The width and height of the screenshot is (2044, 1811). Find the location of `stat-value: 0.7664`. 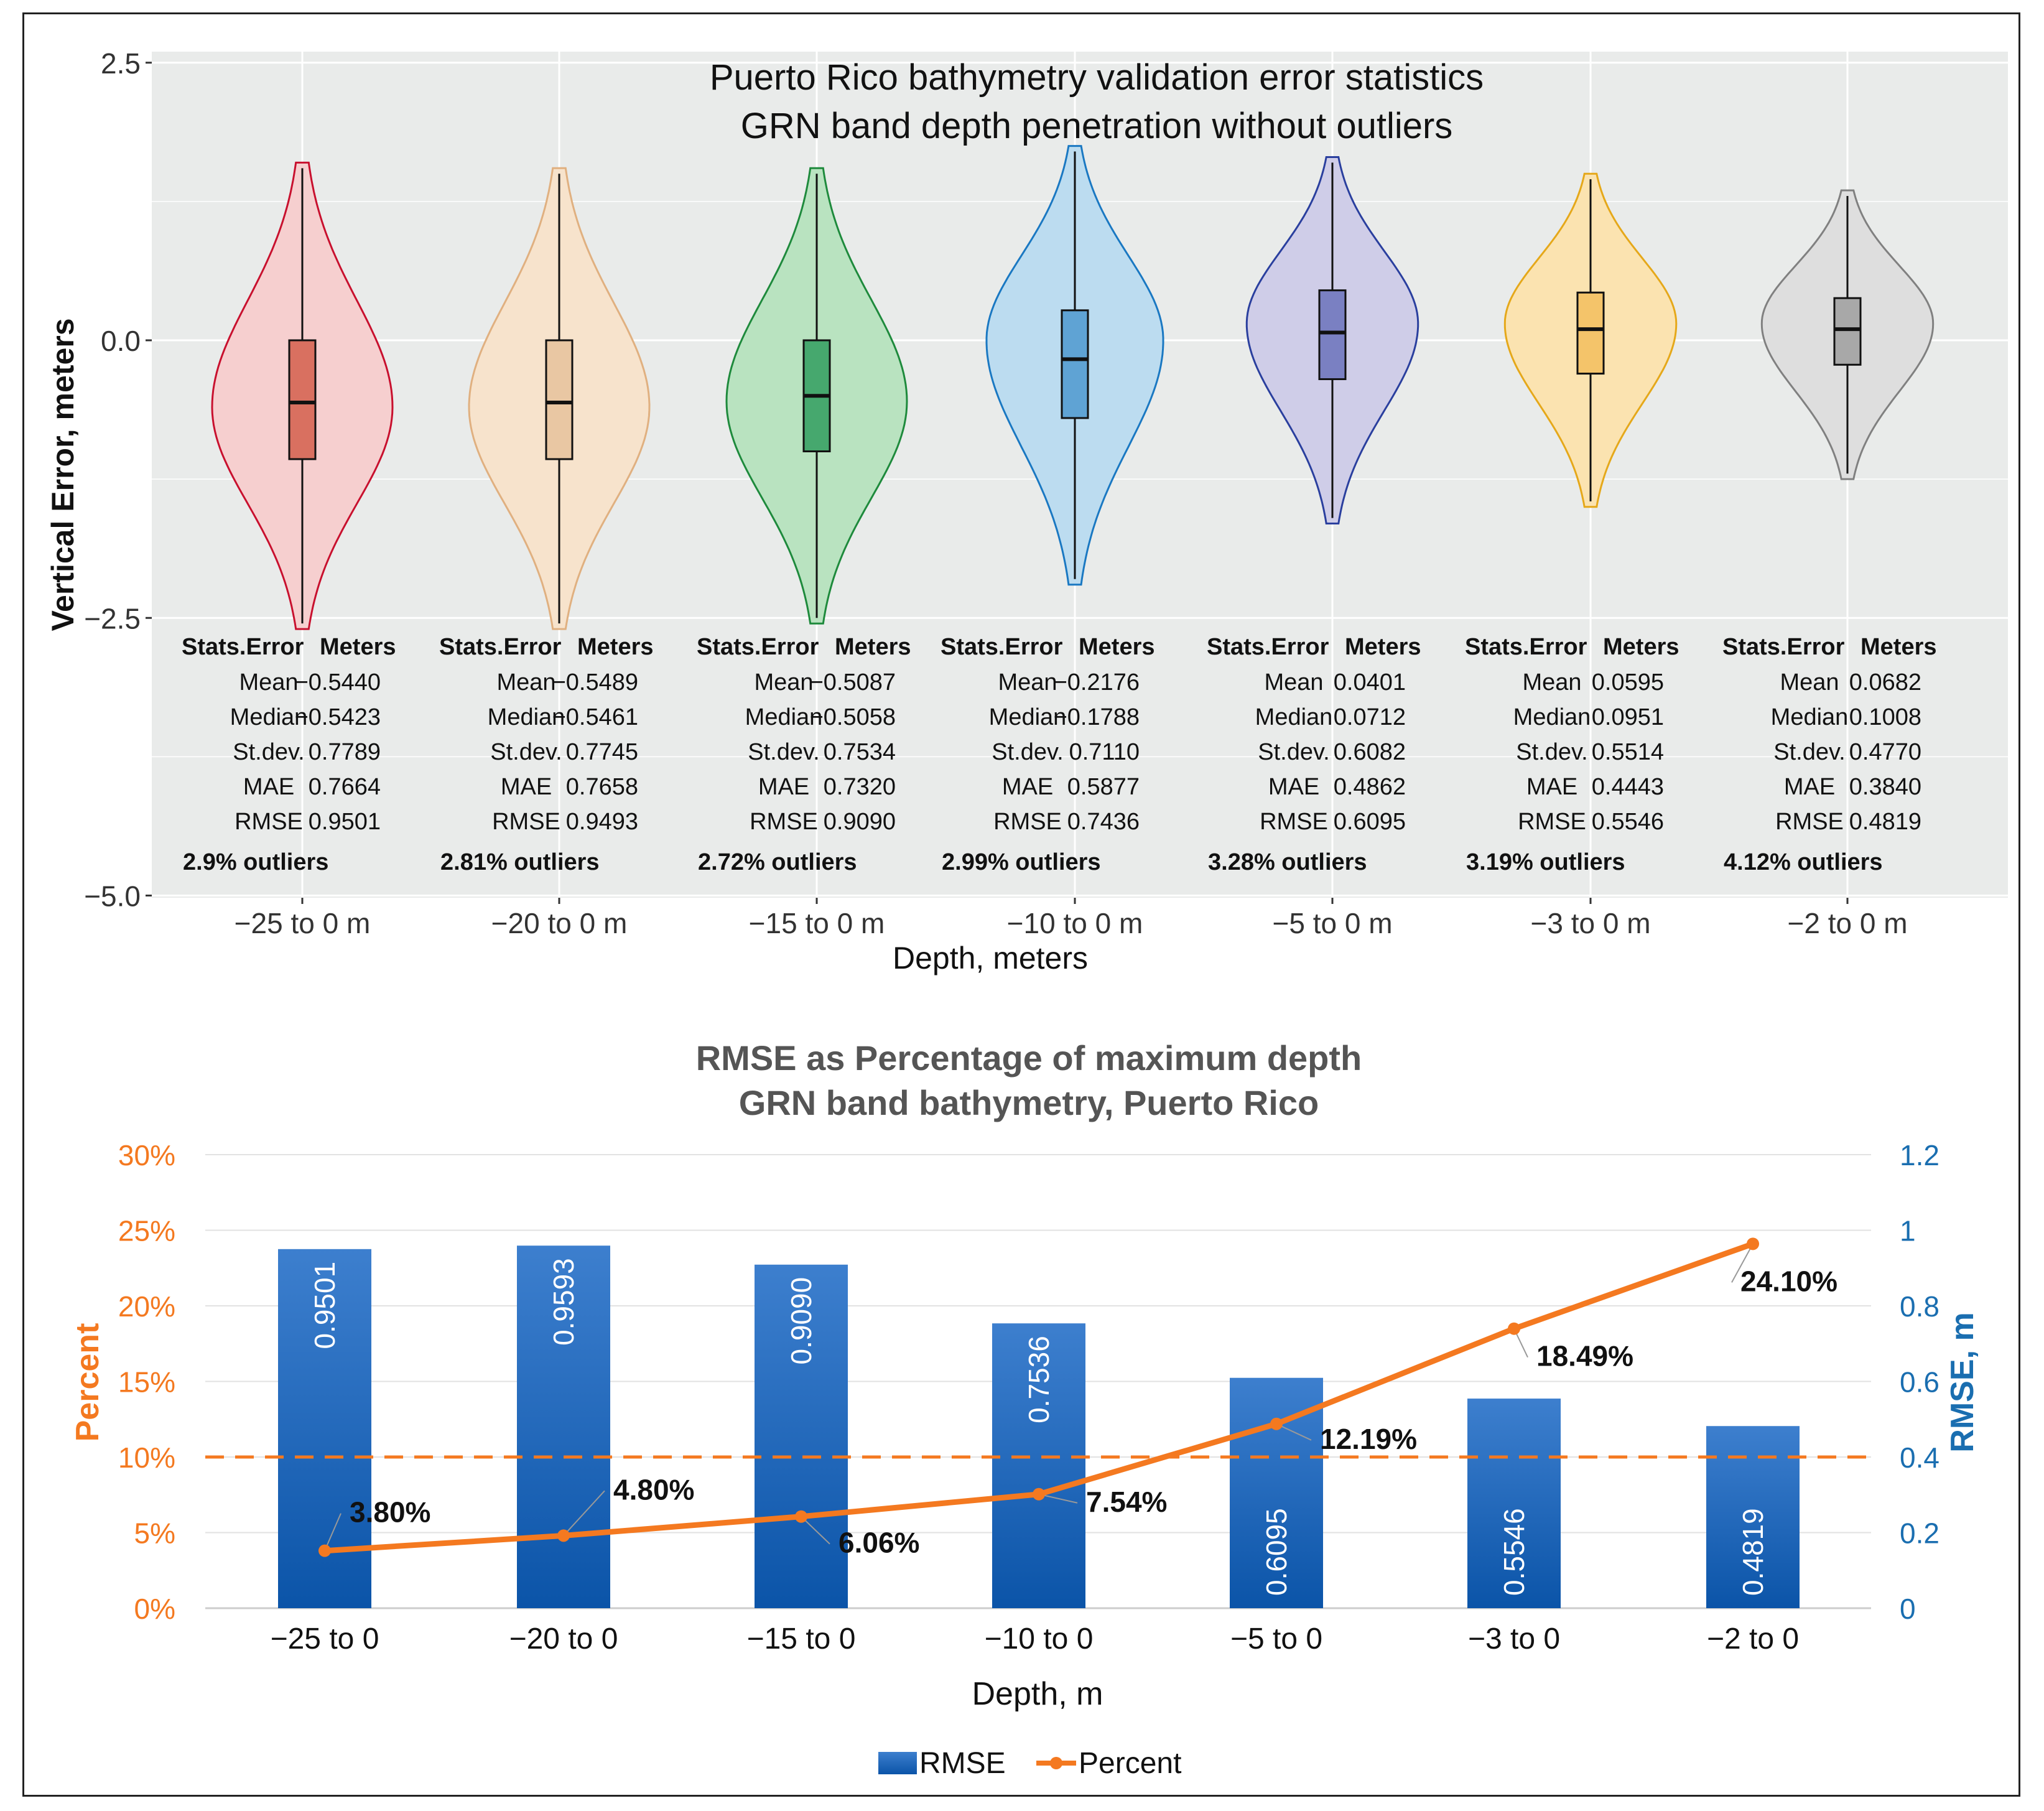

stat-value: 0.7664 is located at coordinates (345, 787).